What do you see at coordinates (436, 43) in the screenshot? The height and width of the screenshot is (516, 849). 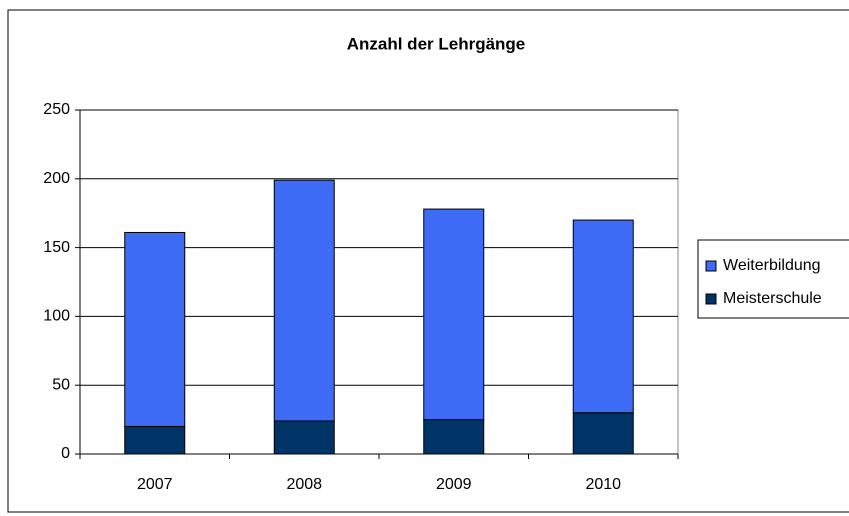 I see `chart-title: Anzahl der Lehrgänge` at bounding box center [436, 43].